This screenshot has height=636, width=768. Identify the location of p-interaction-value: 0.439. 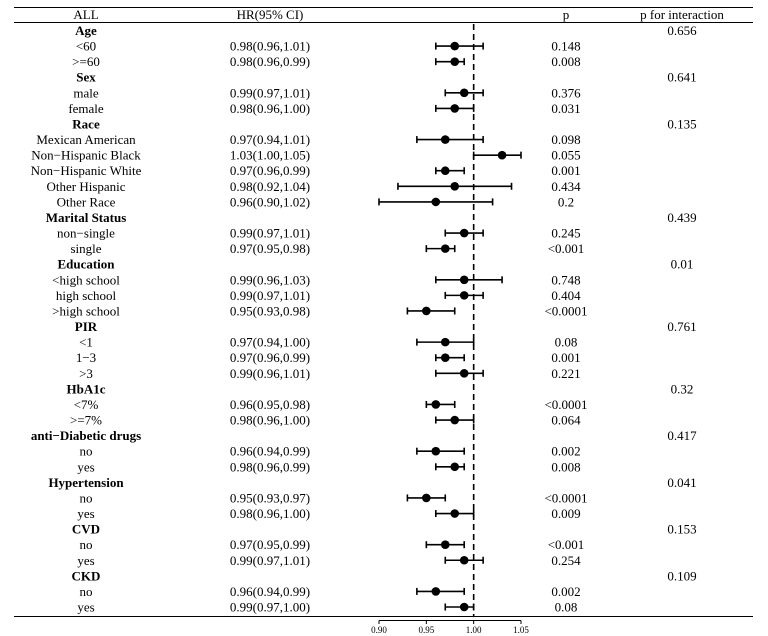
(681, 217).